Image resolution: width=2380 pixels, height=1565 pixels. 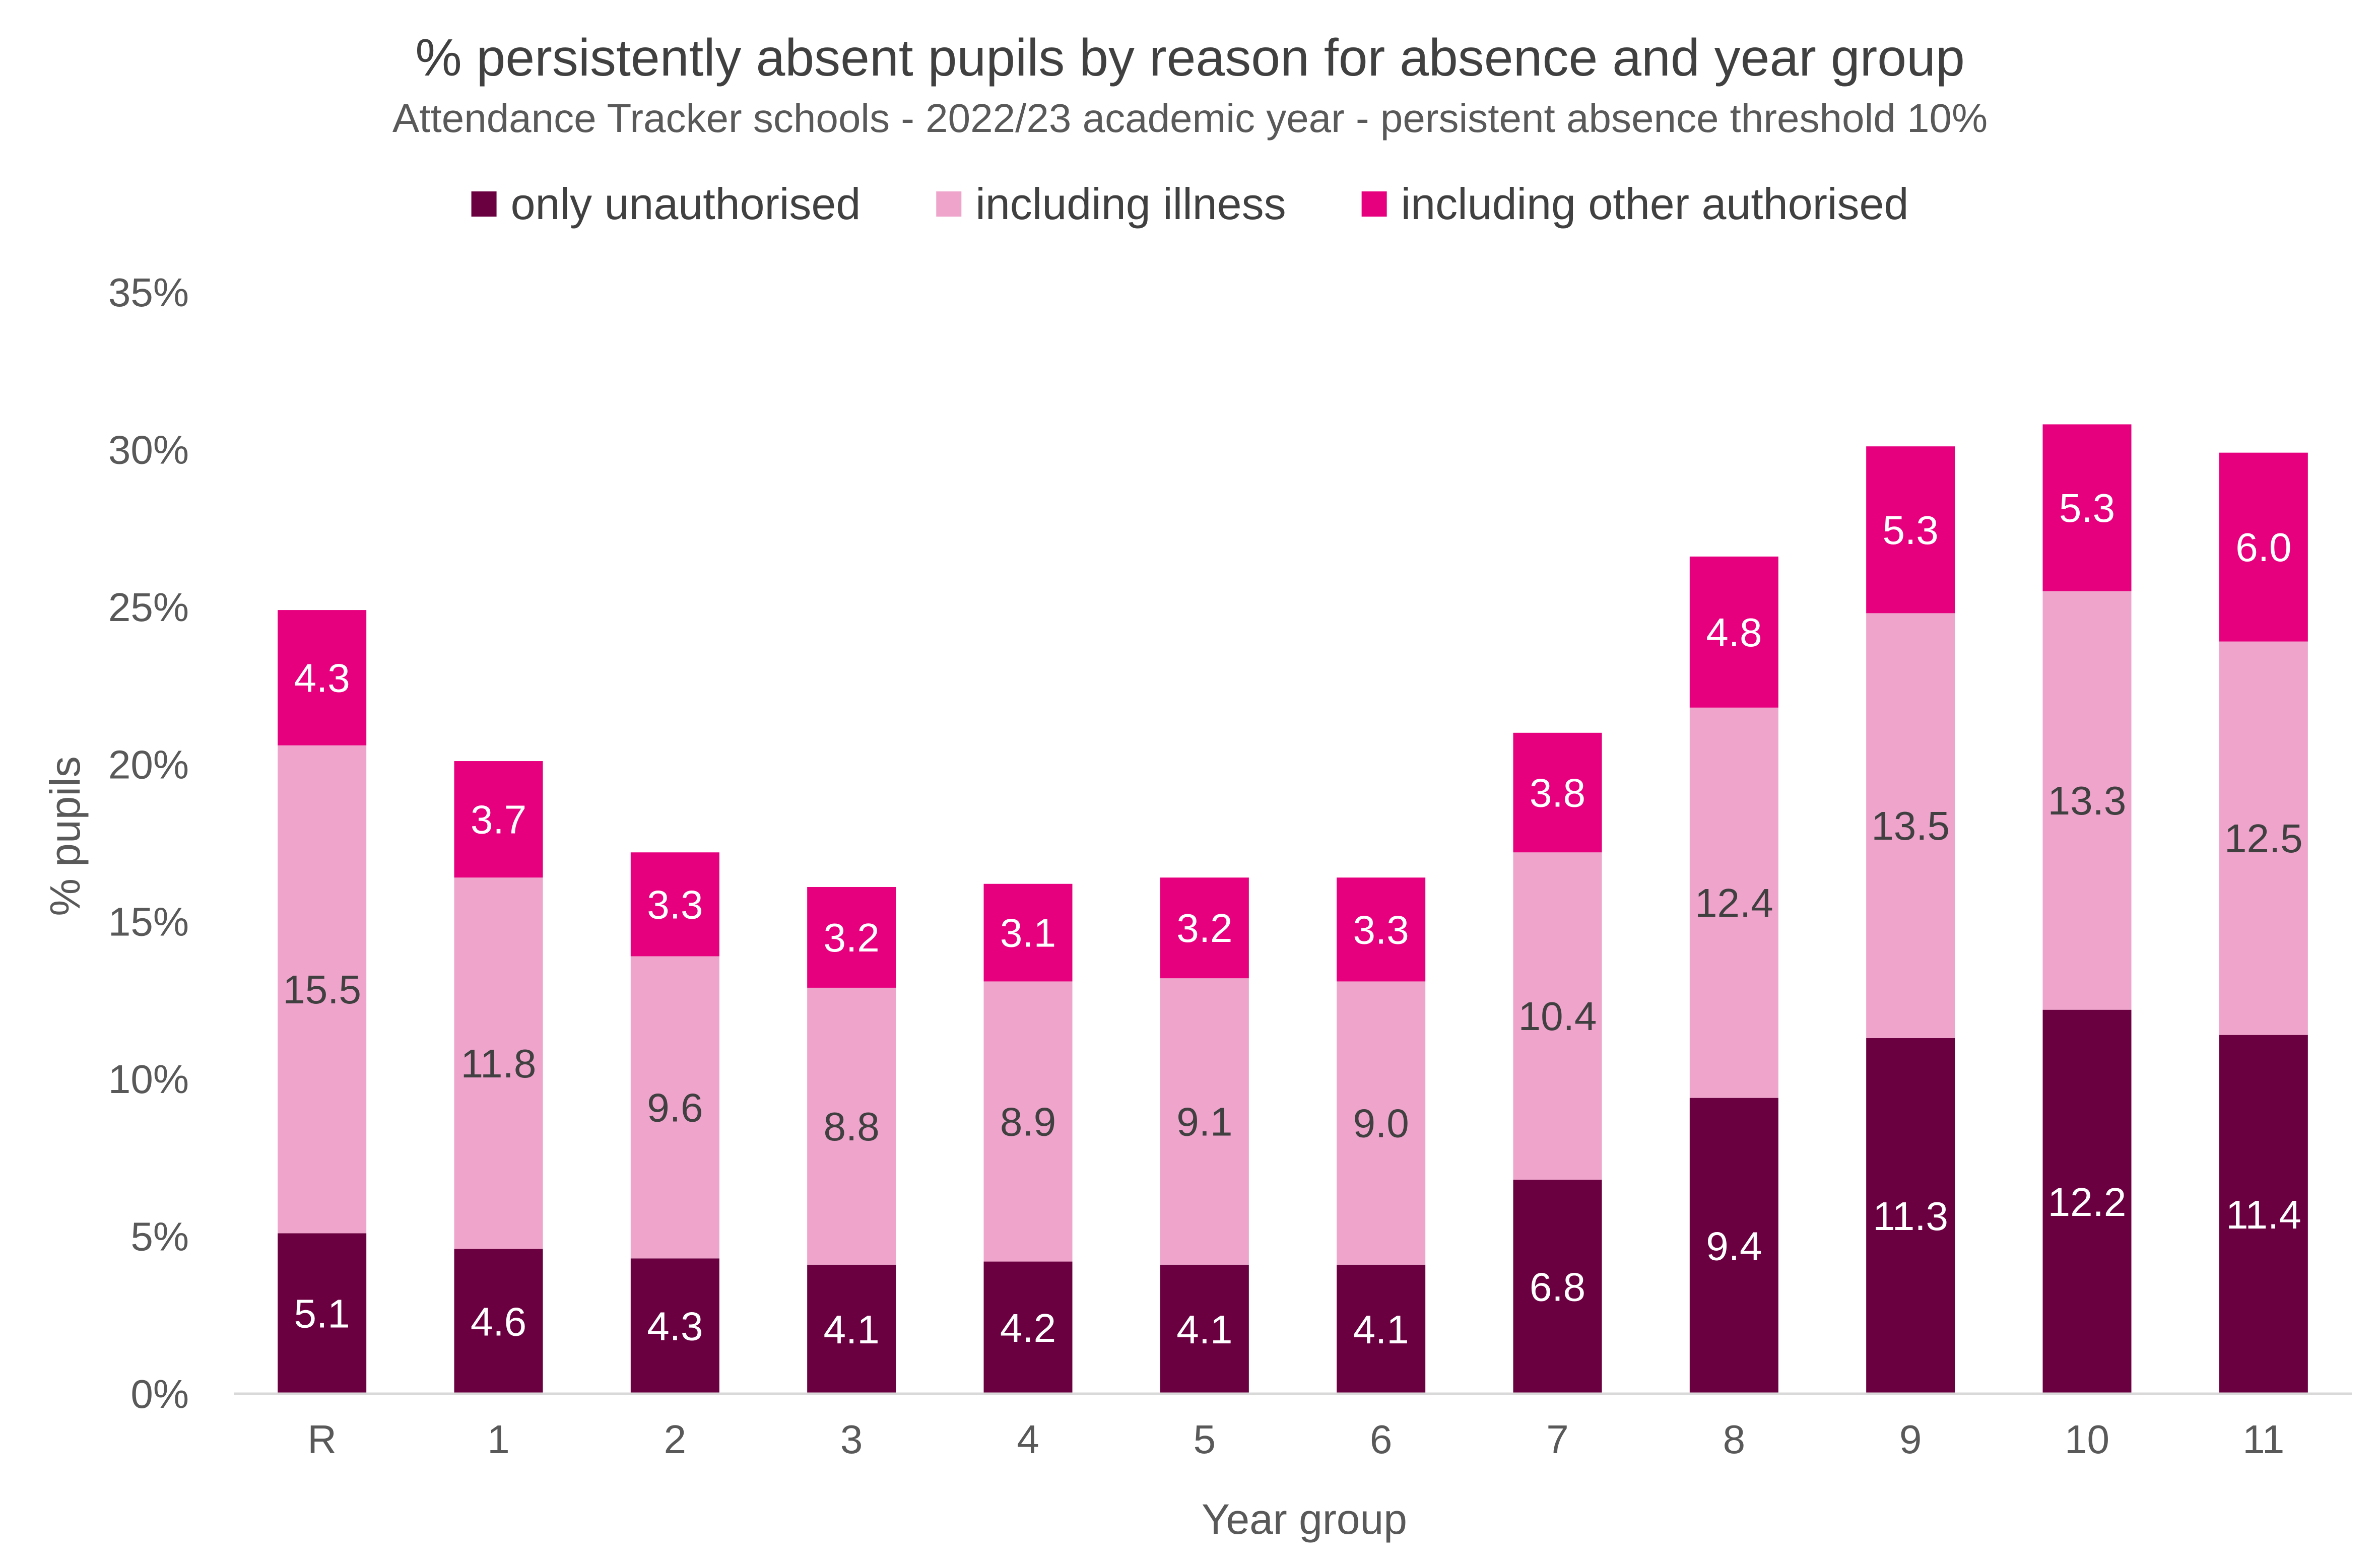 I want to click on x-tick-label: 8, so click(x=1734, y=1439).